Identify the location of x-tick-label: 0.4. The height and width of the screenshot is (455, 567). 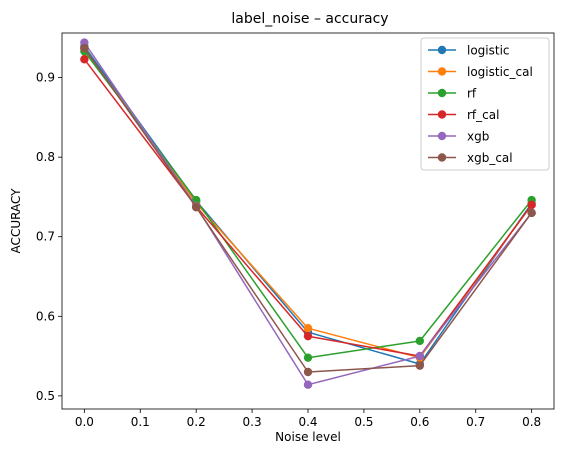
(307, 422).